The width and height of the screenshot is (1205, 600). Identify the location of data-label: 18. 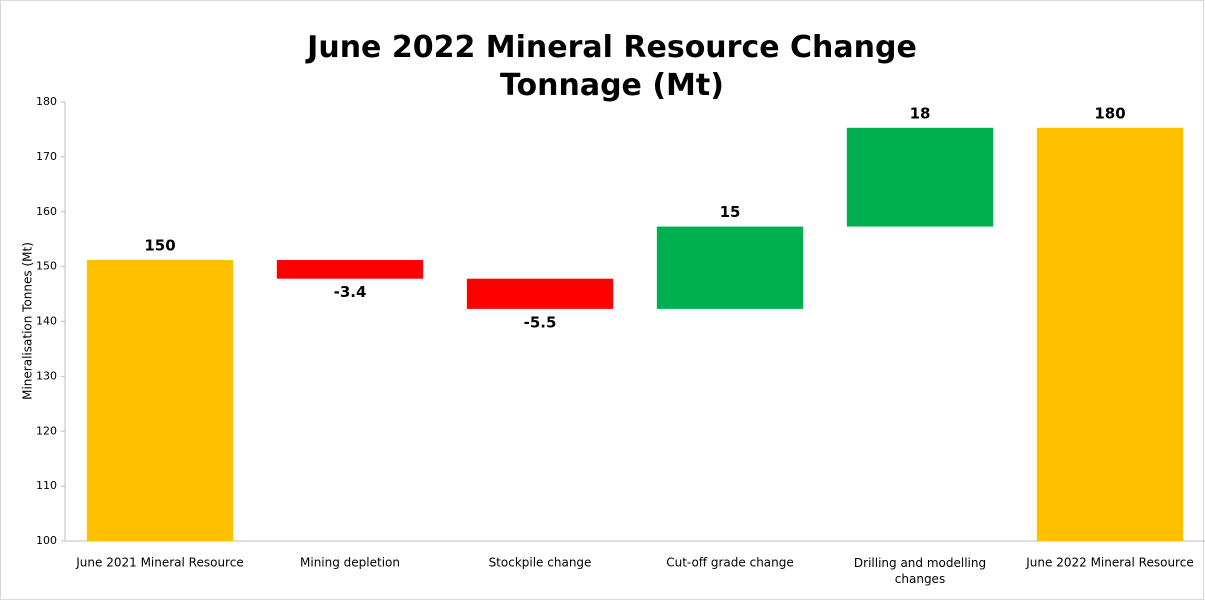
(920, 113).